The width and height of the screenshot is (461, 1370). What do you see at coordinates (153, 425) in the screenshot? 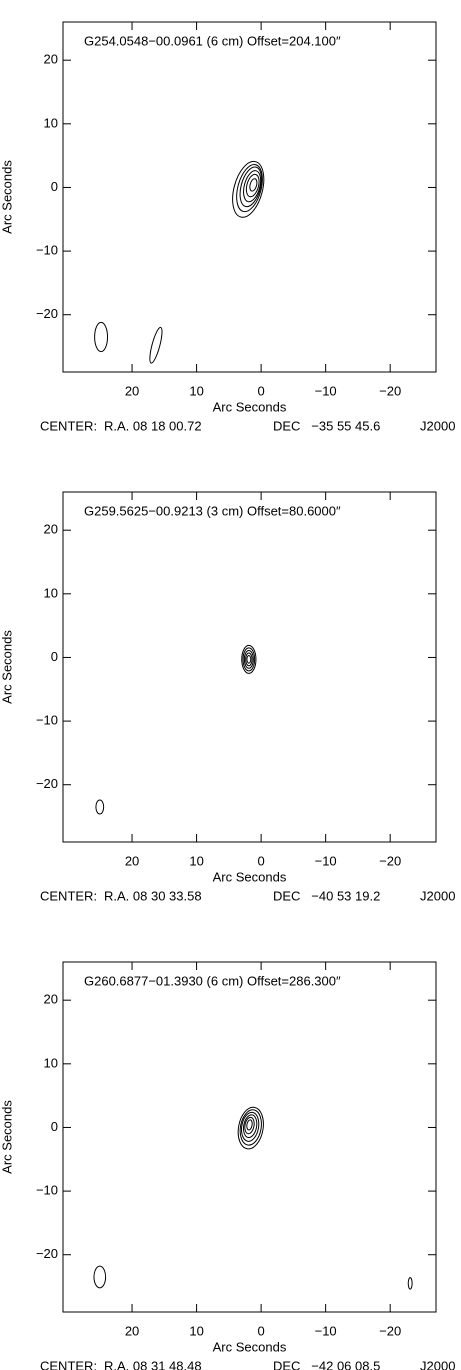
I see `center-ra: R.A. 08 18 00.72` at bounding box center [153, 425].